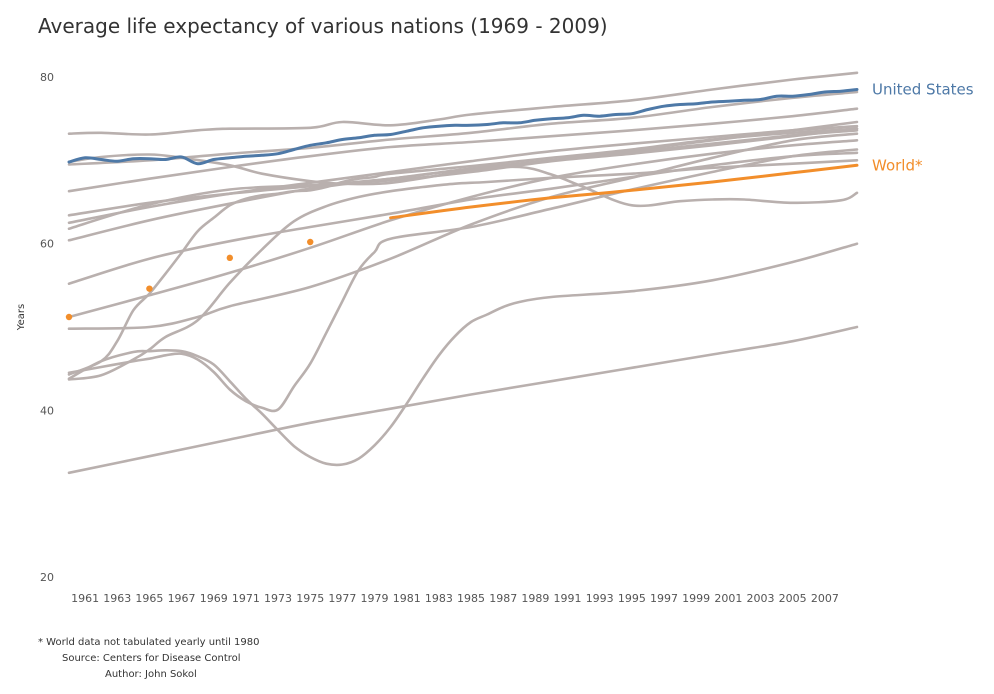  What do you see at coordinates (149, 598) in the screenshot?
I see `x-tick-label: 1965` at bounding box center [149, 598].